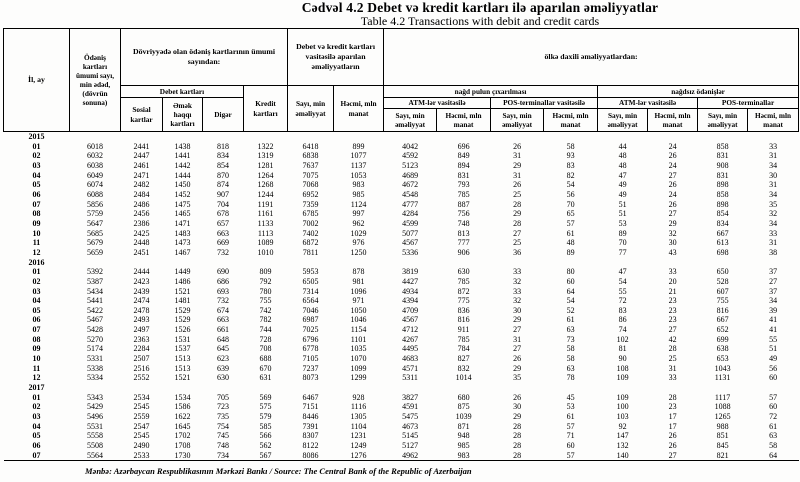 The height and width of the screenshot is (482, 800). What do you see at coordinates (36, 417) in the screenshot?
I see `month-label: 03` at bounding box center [36, 417].